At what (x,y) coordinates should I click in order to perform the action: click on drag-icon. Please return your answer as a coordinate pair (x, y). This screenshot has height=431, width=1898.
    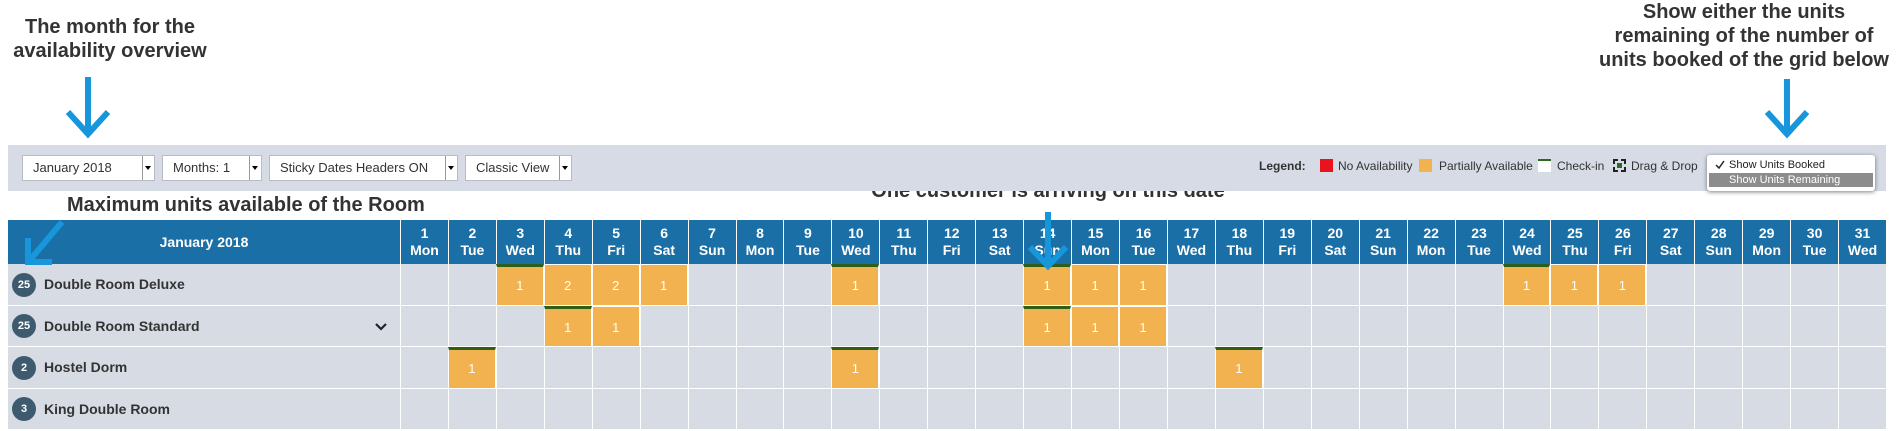
    Looking at the image, I should click on (1619, 165).